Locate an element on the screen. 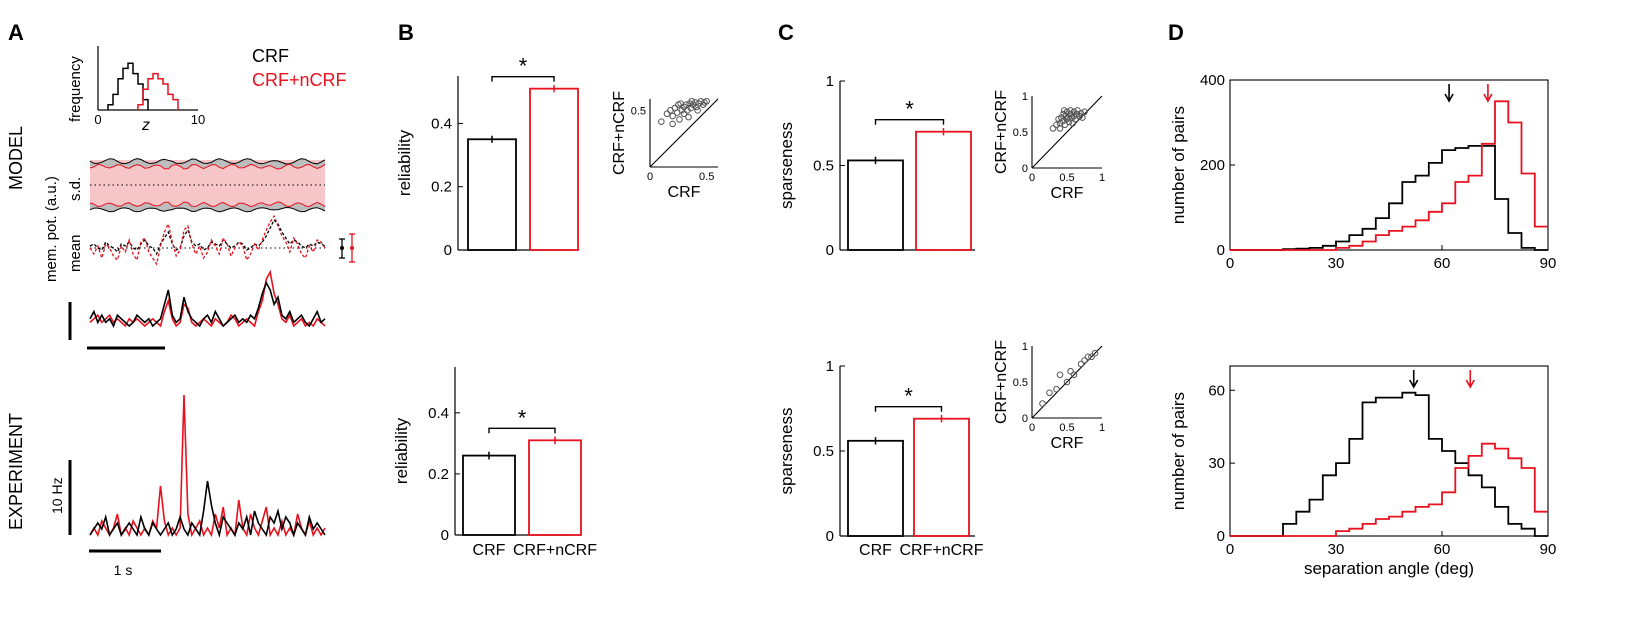 Image resolution: width=1648 pixels, height=634 pixels. rate-scale-label: 10 Hz is located at coordinates (57, 495).